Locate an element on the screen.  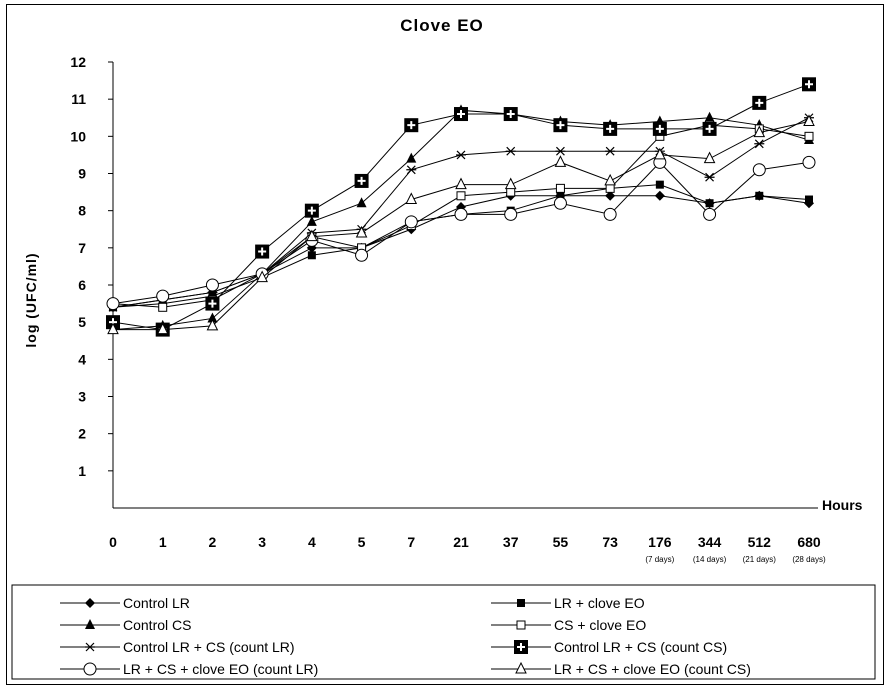
x-tick-label: 2 is located at coordinates (213, 542).